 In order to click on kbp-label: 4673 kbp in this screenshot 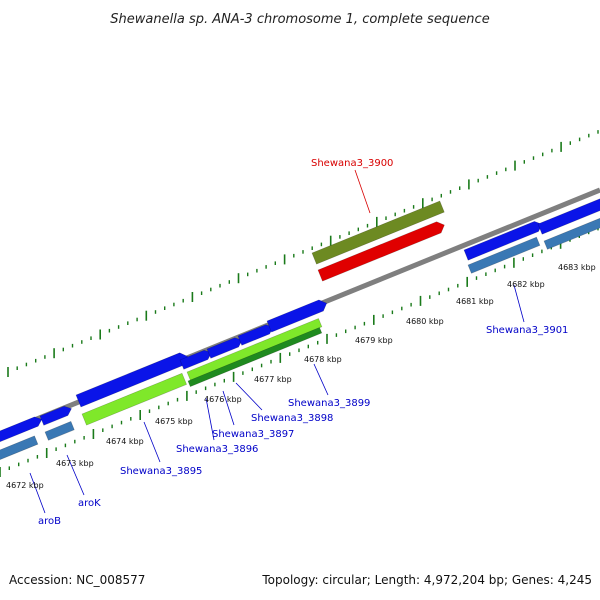, I will do `click(75, 463)`.